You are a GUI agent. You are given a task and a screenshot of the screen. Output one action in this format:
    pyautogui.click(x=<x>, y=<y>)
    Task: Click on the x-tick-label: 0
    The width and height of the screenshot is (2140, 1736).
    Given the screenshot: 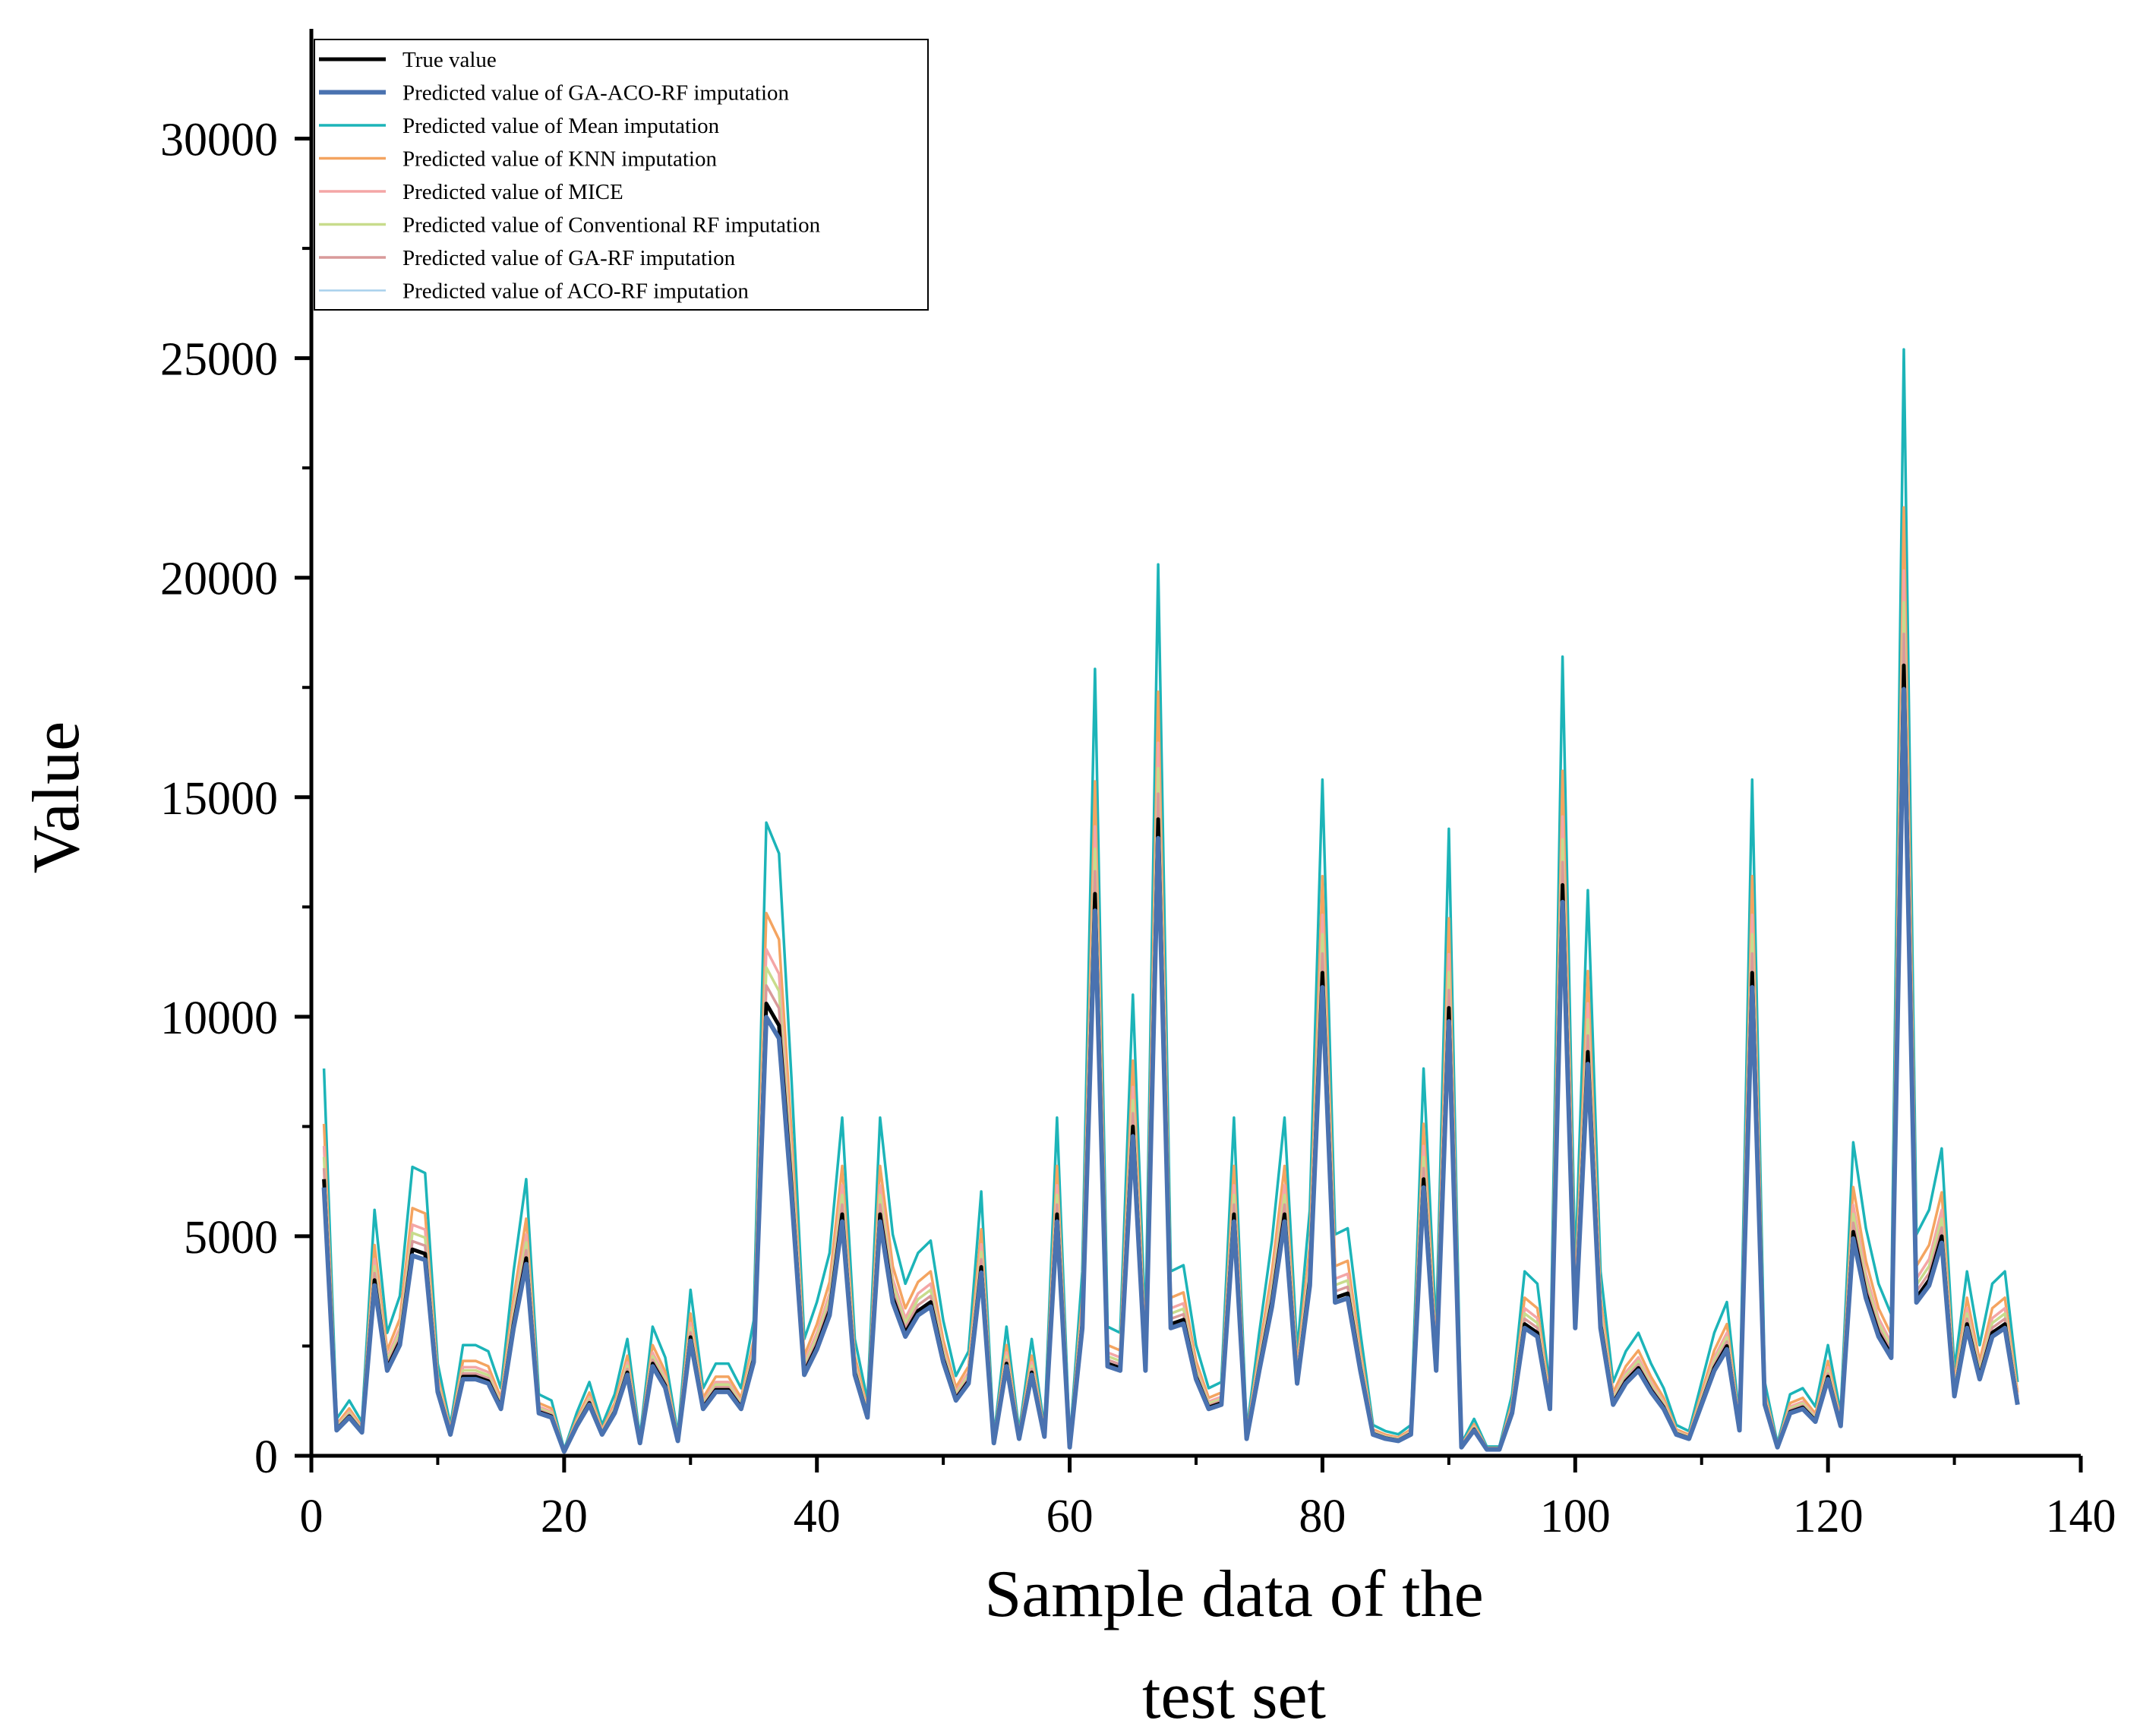 What is the action you would take?
    pyautogui.click(x=312, y=1516)
    